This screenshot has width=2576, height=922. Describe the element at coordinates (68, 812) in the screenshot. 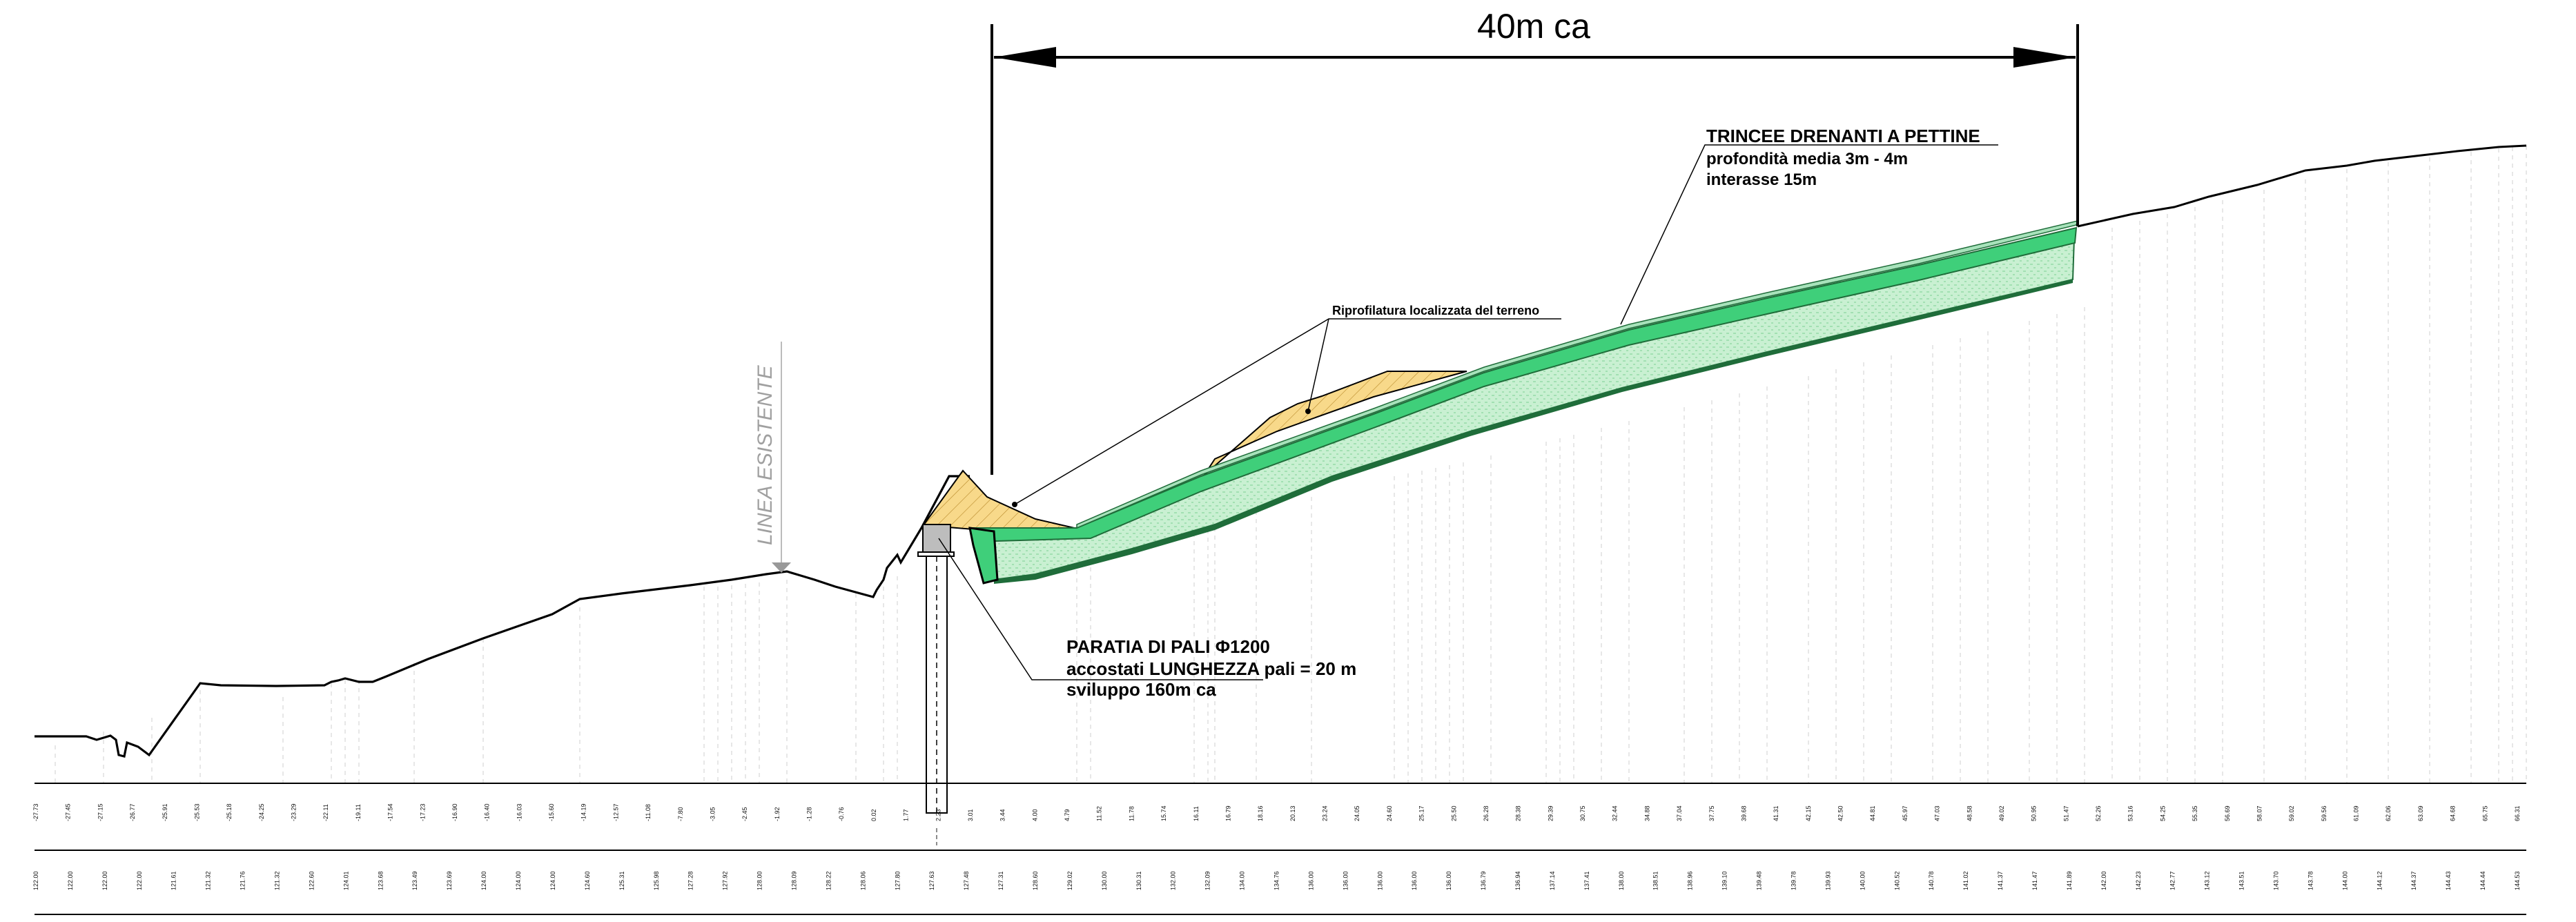

I see `table-cell: -27.45` at that location.